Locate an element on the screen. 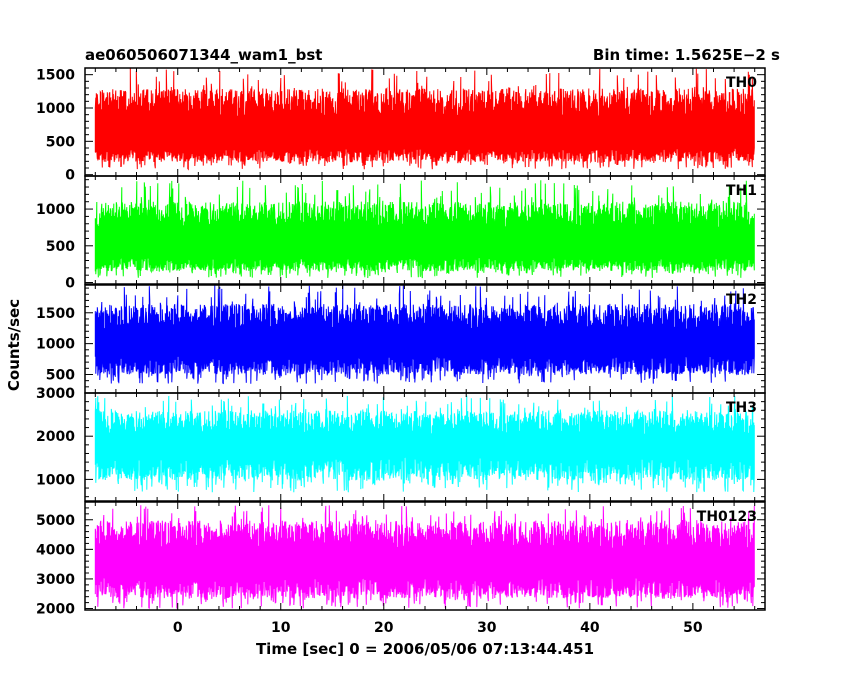 The image size is (850, 684). series-line-th2 is located at coordinates (424, 335).